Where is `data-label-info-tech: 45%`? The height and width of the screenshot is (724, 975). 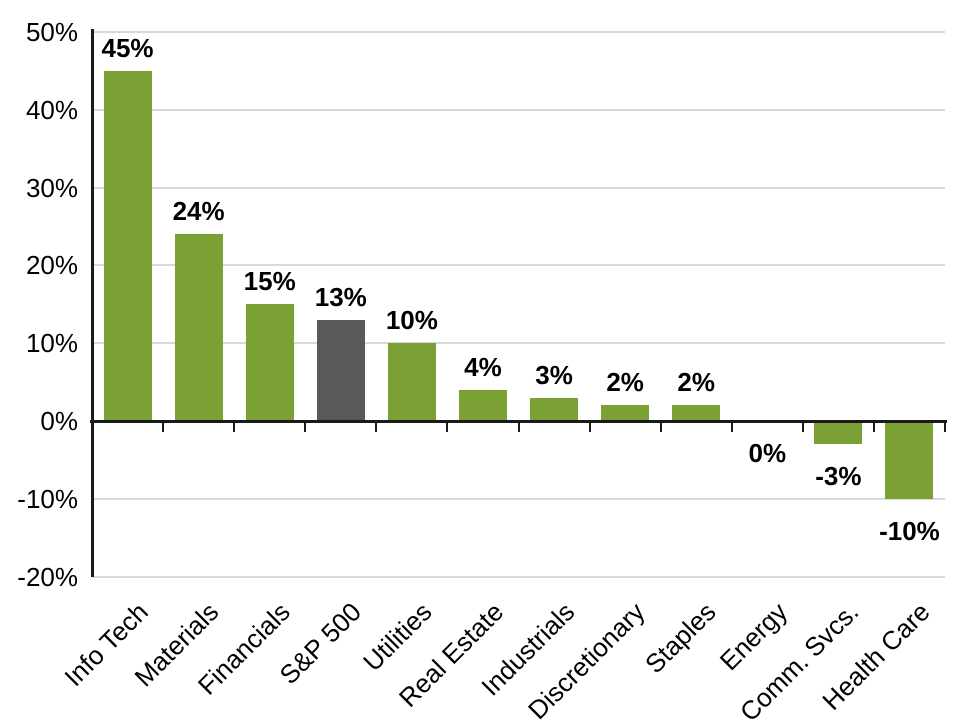 data-label-info-tech: 45% is located at coordinates (127, 47).